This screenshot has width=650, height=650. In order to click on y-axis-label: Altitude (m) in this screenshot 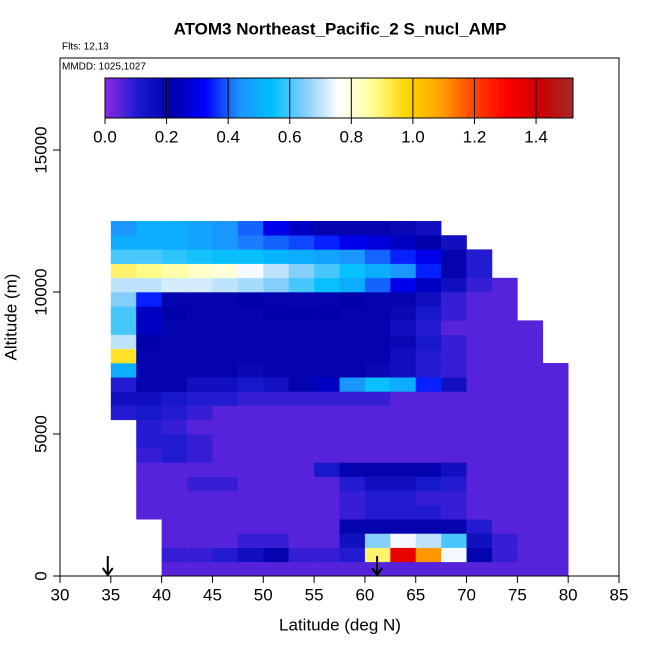, I will do `click(10, 317)`.